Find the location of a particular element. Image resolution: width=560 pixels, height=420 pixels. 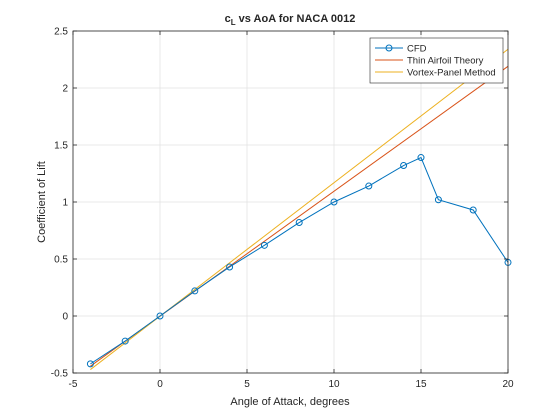

legend-label-vortex-panel-method: Vortex-Panel Method is located at coordinates (451, 73).